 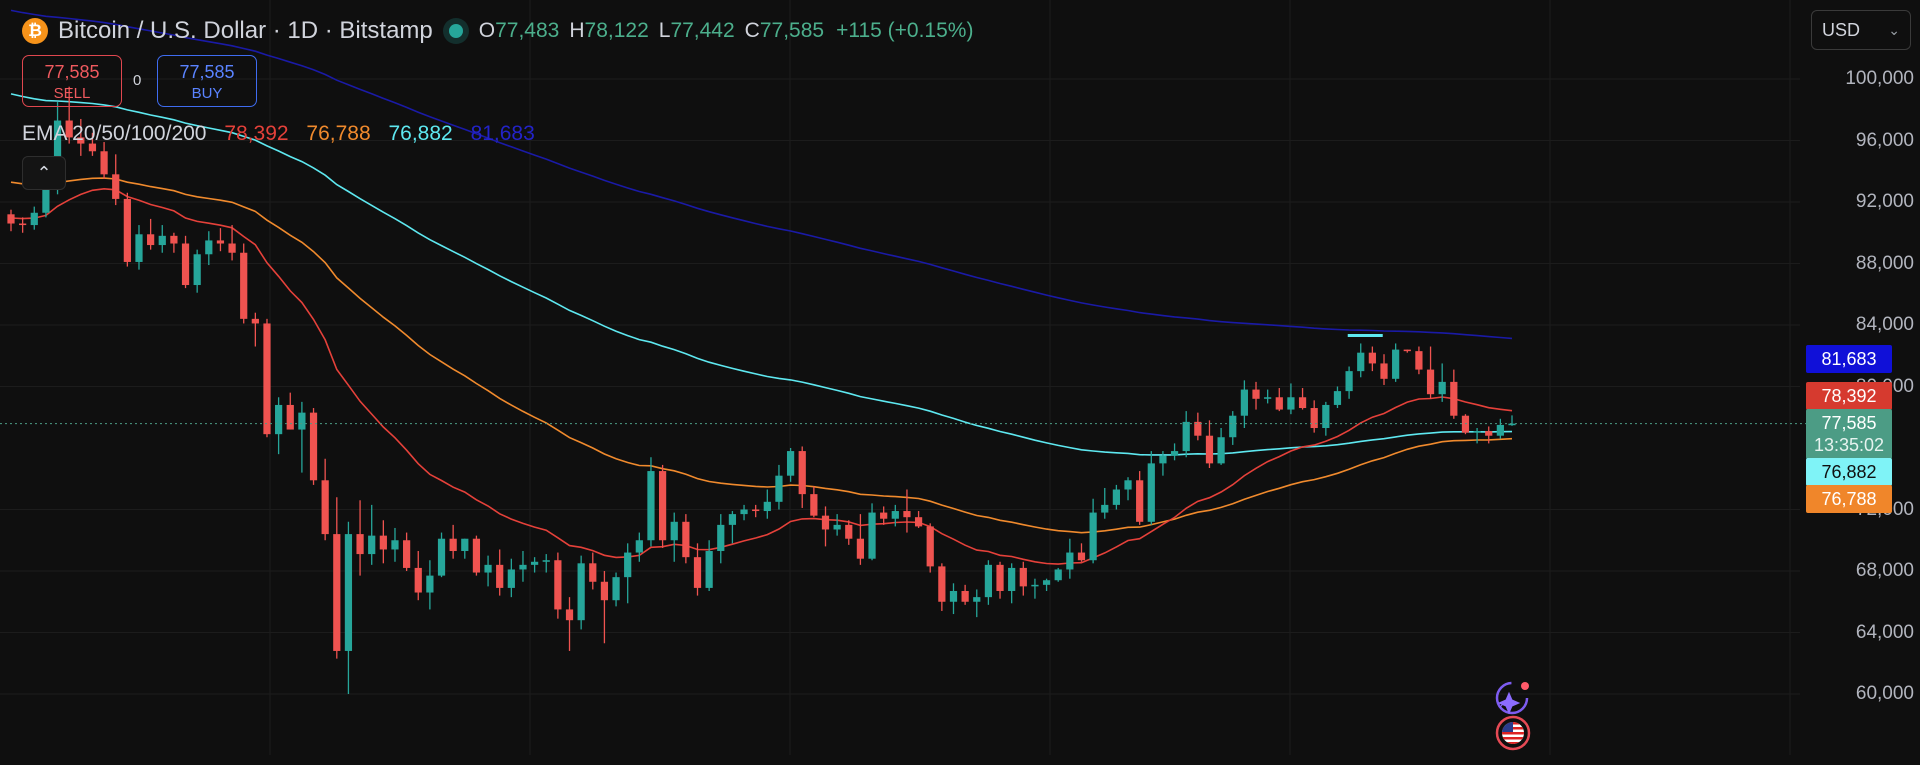 What do you see at coordinates (664, 30) in the screenshot?
I see `low-label: L` at bounding box center [664, 30].